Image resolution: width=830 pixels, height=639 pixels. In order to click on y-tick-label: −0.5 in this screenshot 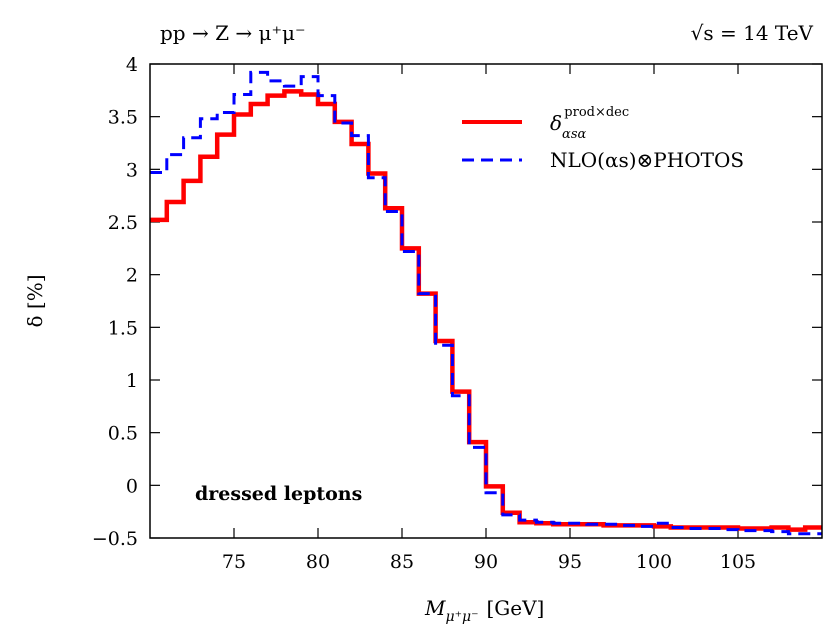, I will do `click(115, 539)`.